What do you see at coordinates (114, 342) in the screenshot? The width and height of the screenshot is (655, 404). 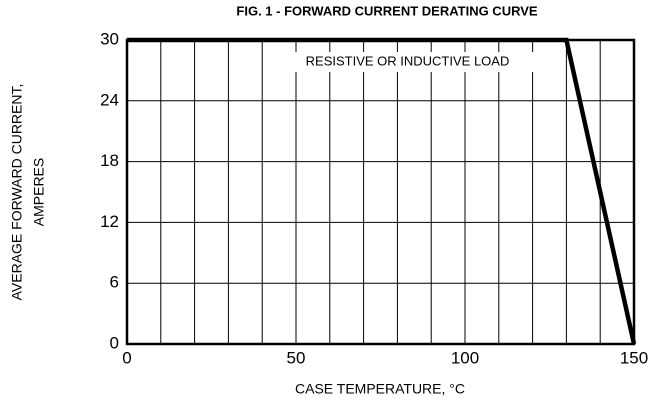 I see `y-tick-label: 0` at bounding box center [114, 342].